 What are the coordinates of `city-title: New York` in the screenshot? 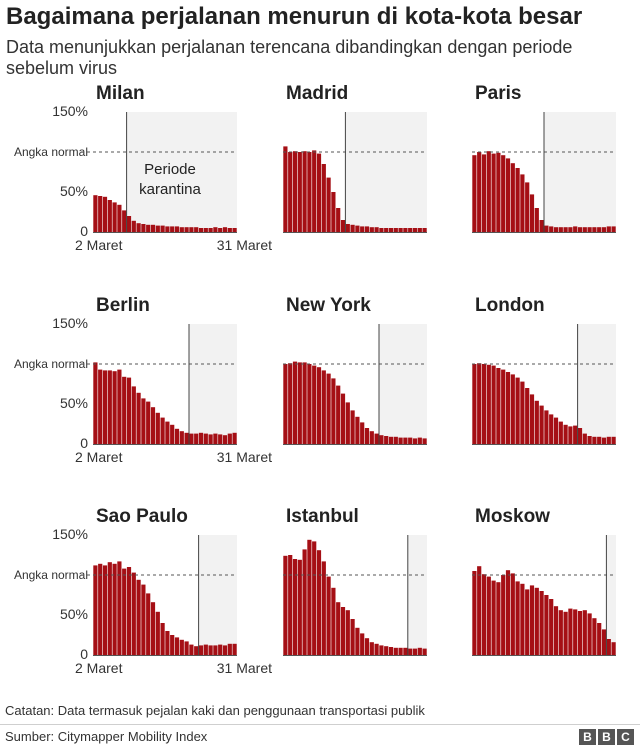 It's located at (328, 305).